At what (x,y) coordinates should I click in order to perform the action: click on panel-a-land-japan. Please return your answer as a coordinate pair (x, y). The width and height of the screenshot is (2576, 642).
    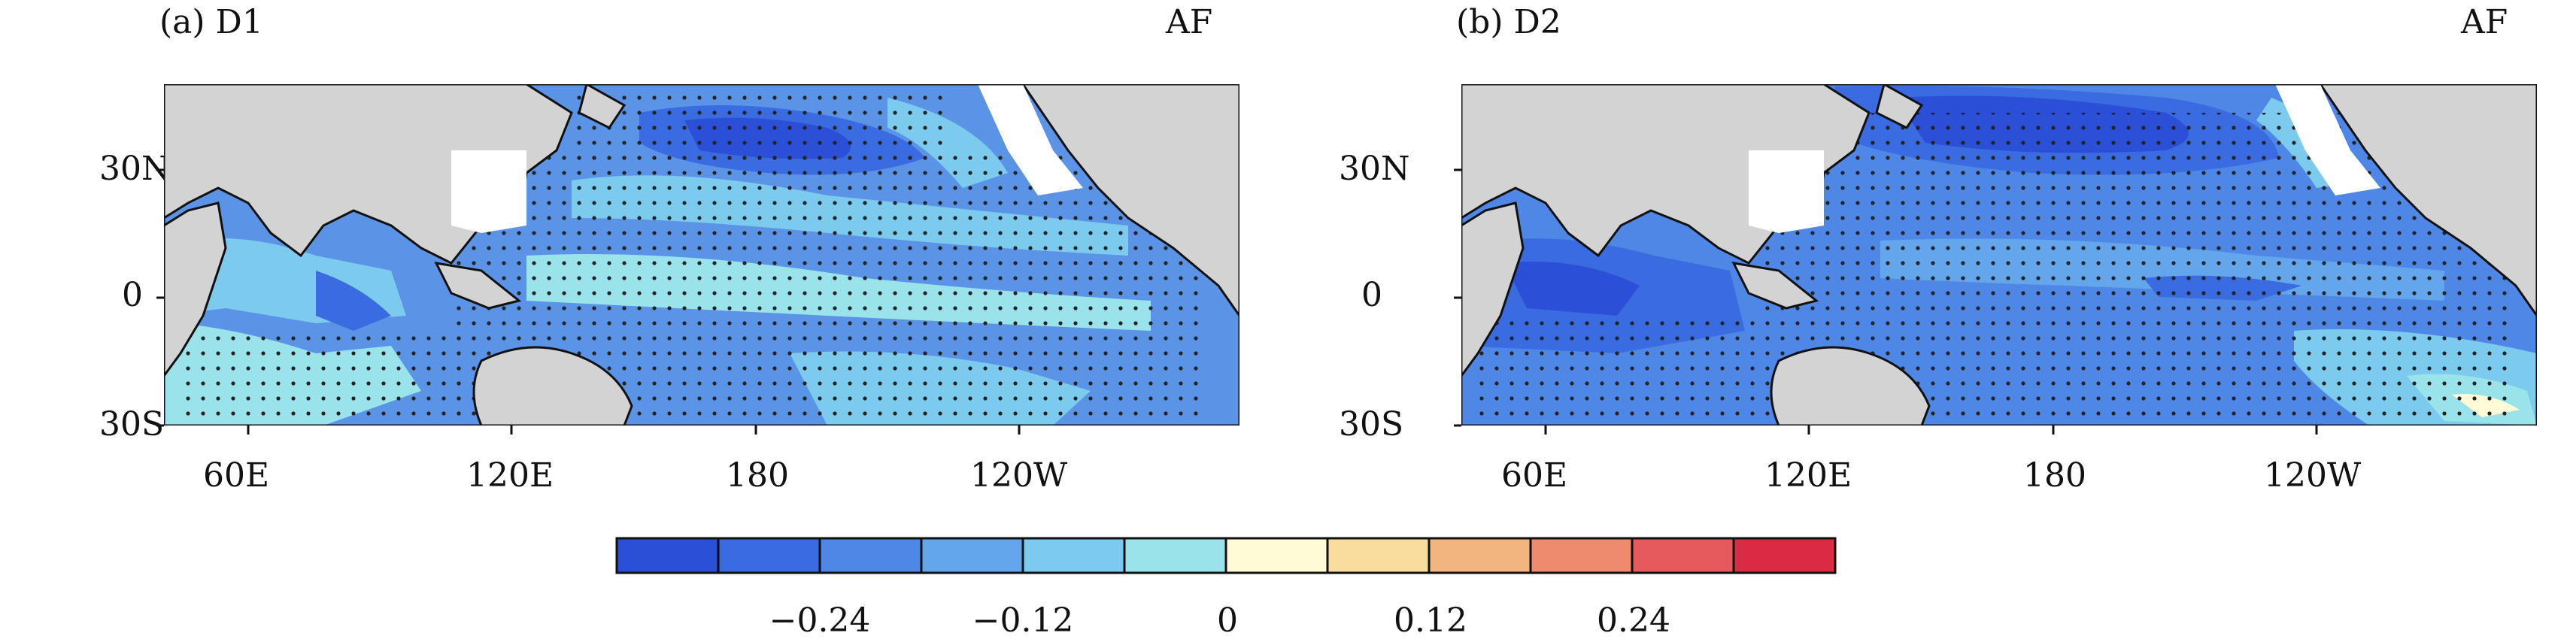
    Looking at the image, I should click on (602, 106).